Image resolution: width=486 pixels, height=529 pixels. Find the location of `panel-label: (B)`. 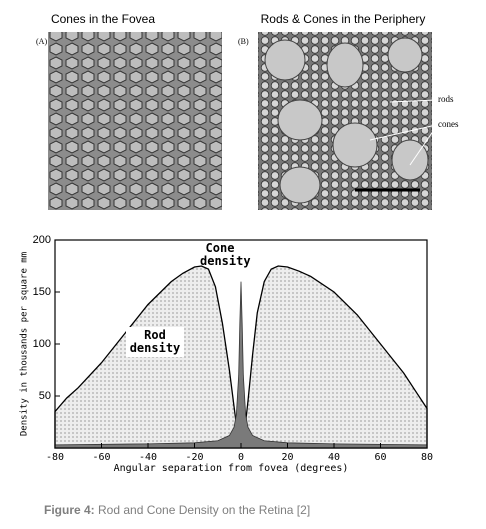

panel-label: (B) is located at coordinates (243, 41).